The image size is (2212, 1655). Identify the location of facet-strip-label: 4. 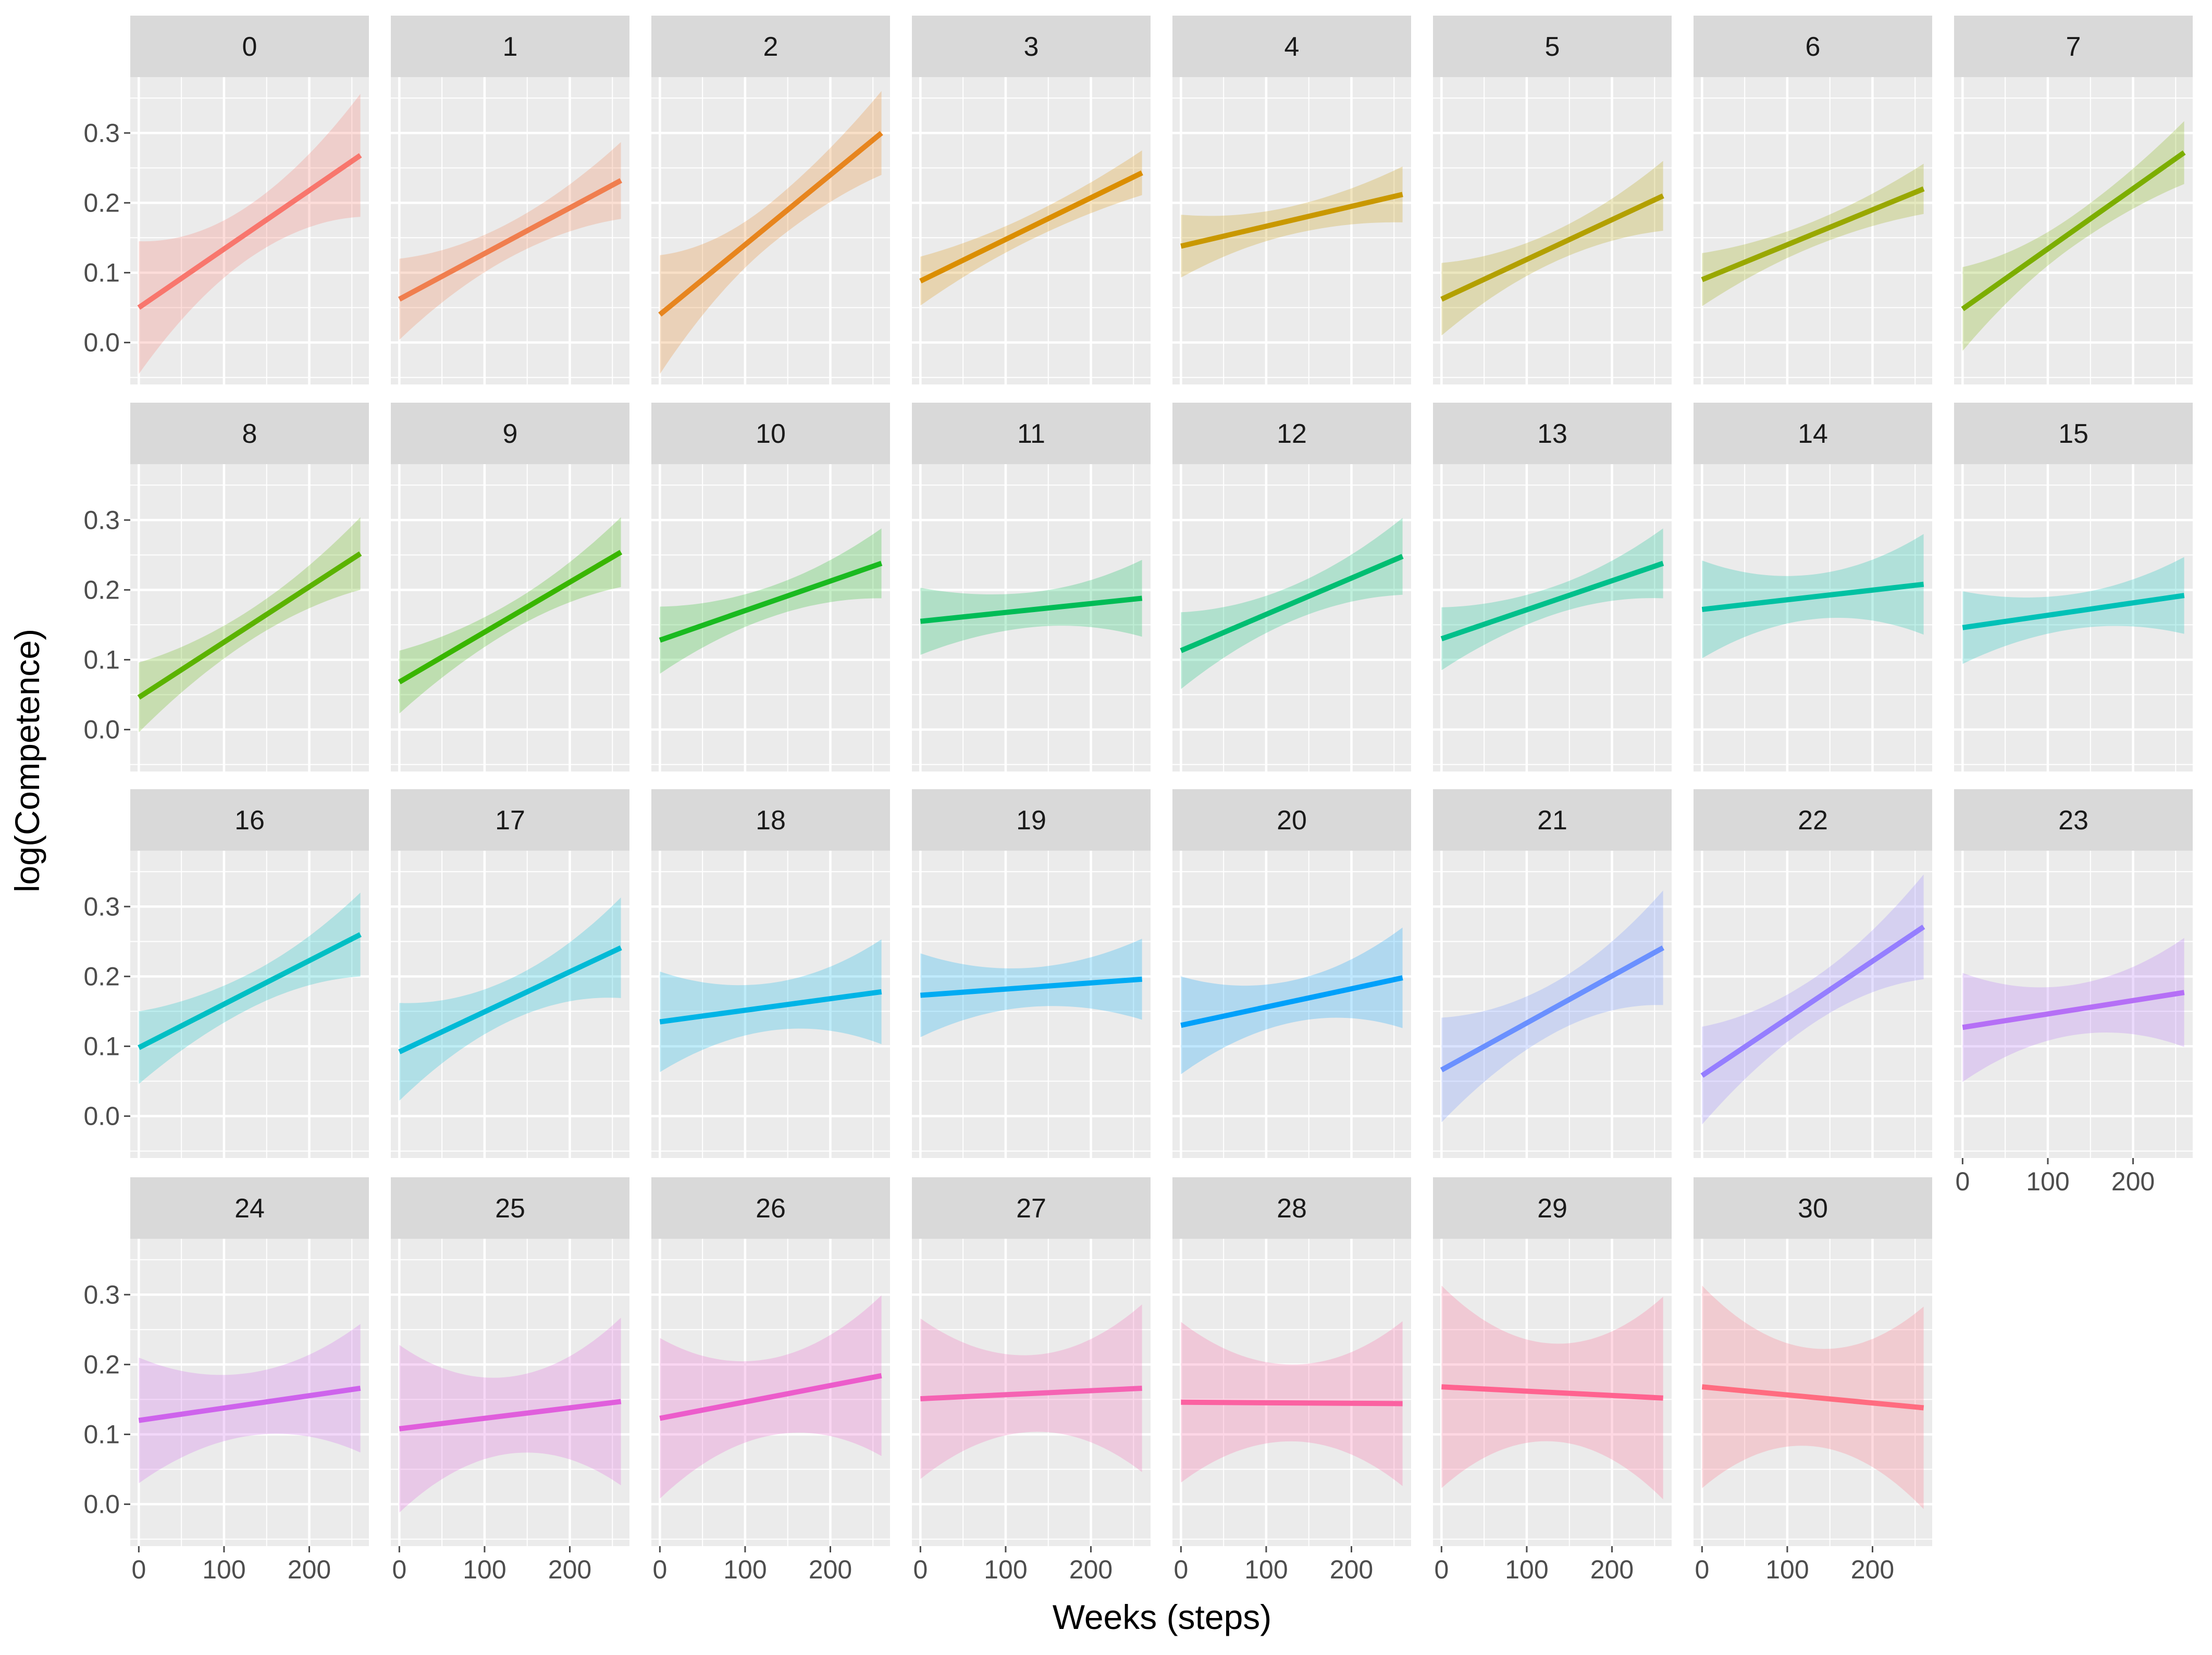
(1292, 47).